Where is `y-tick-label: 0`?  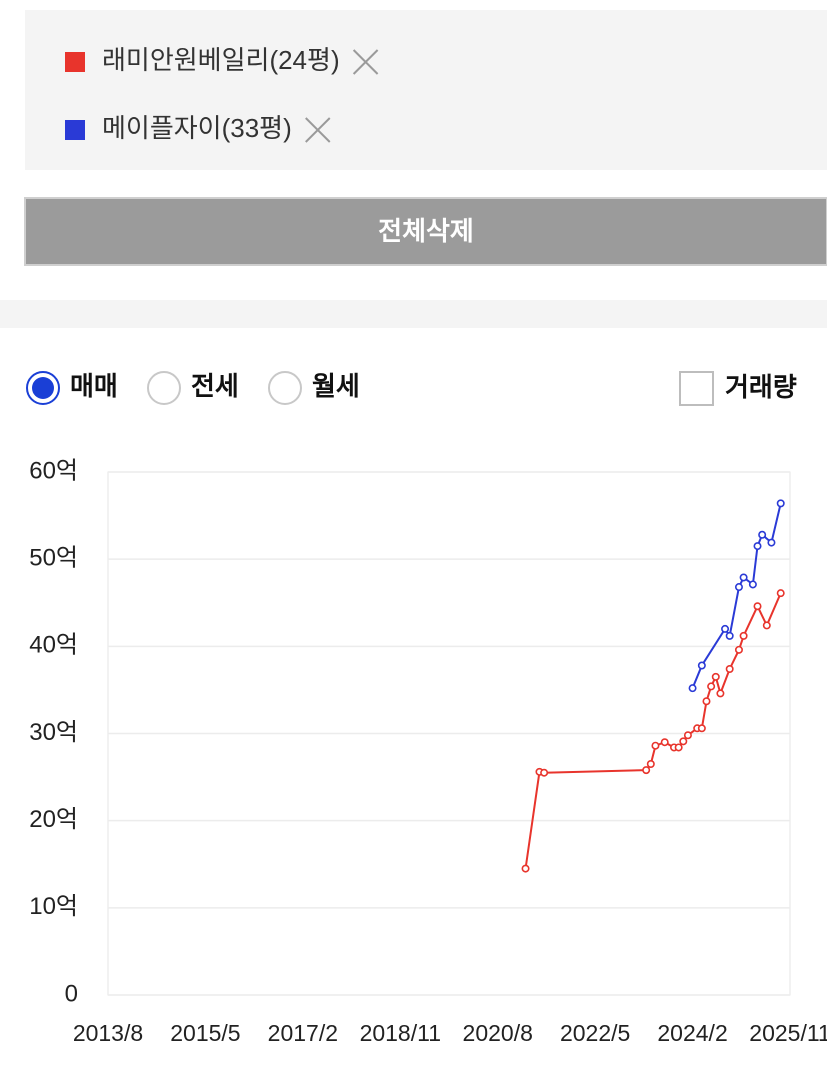
y-tick-label: 0 is located at coordinates (71, 993).